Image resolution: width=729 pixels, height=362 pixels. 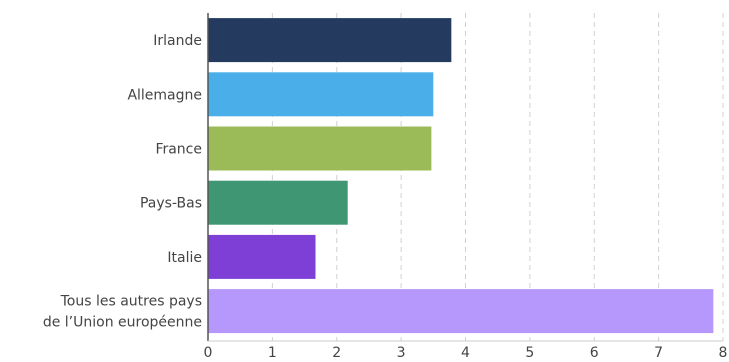 I want to click on category-label-1: Allemagne, so click(x=164, y=95).